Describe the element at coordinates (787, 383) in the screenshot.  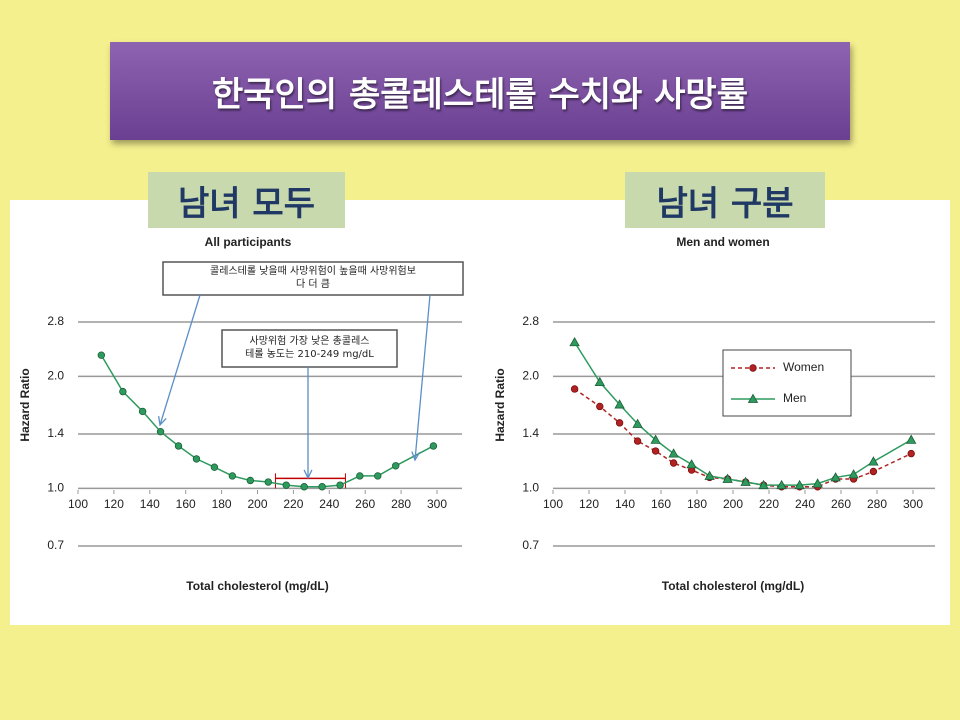
I see `legend-box` at that location.